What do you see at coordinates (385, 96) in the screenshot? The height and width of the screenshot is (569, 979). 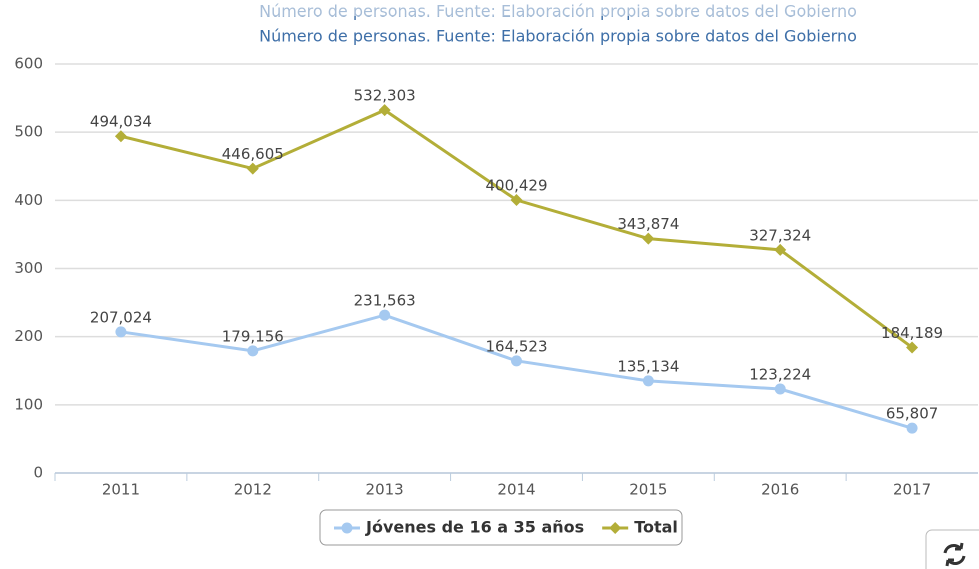 I see `data-label: 532,303` at bounding box center [385, 96].